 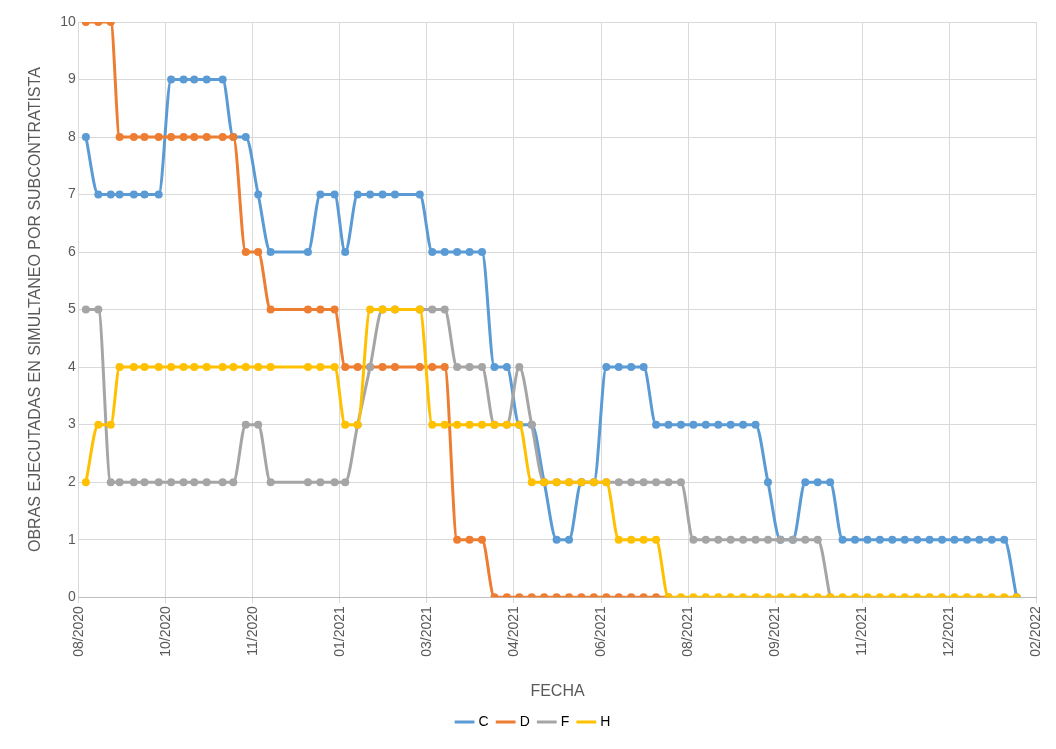 What do you see at coordinates (164, 631) in the screenshot?
I see `x-tick-label: 10/2020` at bounding box center [164, 631].